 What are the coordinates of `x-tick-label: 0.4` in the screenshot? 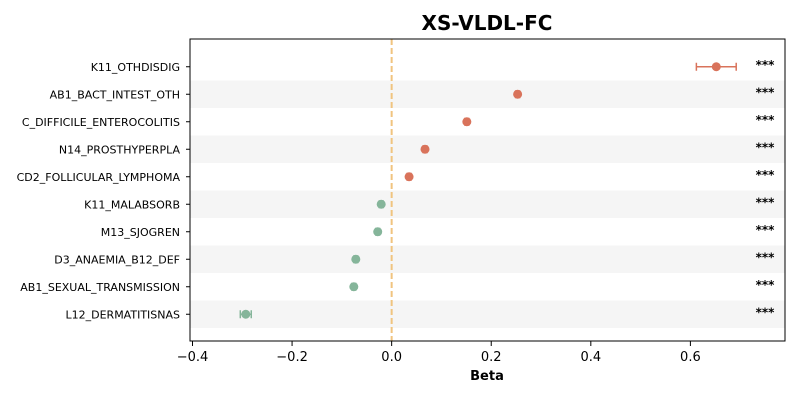 It's located at (590, 357).